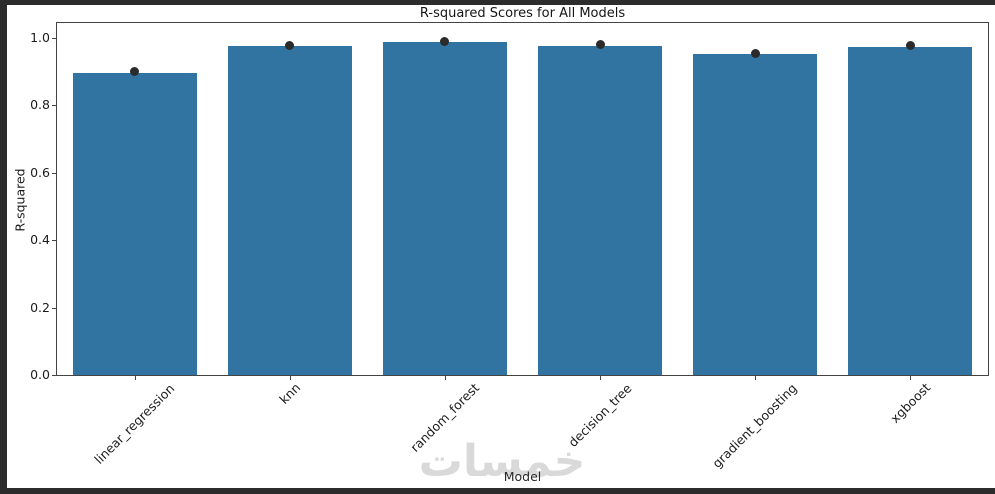 The height and width of the screenshot is (494, 995). Describe the element at coordinates (600, 45) in the screenshot. I see `point-decision_tree` at that location.